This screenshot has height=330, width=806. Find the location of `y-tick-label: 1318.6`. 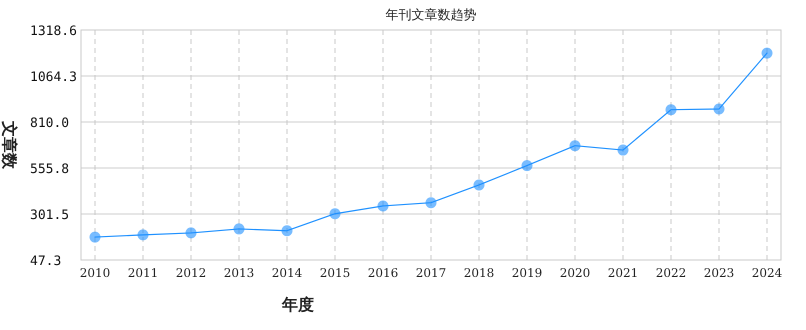

y-tick-label: 1318.6 is located at coordinates (53, 31).